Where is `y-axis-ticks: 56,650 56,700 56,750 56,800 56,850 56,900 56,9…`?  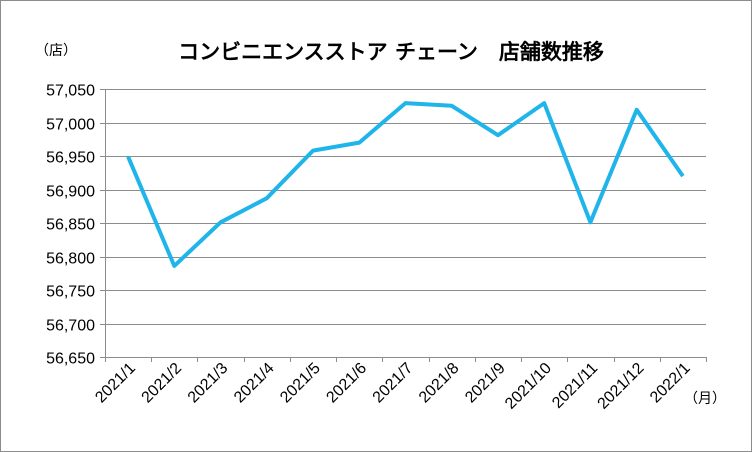 y-axis-ticks: 56,650 56,700 56,750 56,800 56,850 56,900 56,9… is located at coordinates (75, 225).